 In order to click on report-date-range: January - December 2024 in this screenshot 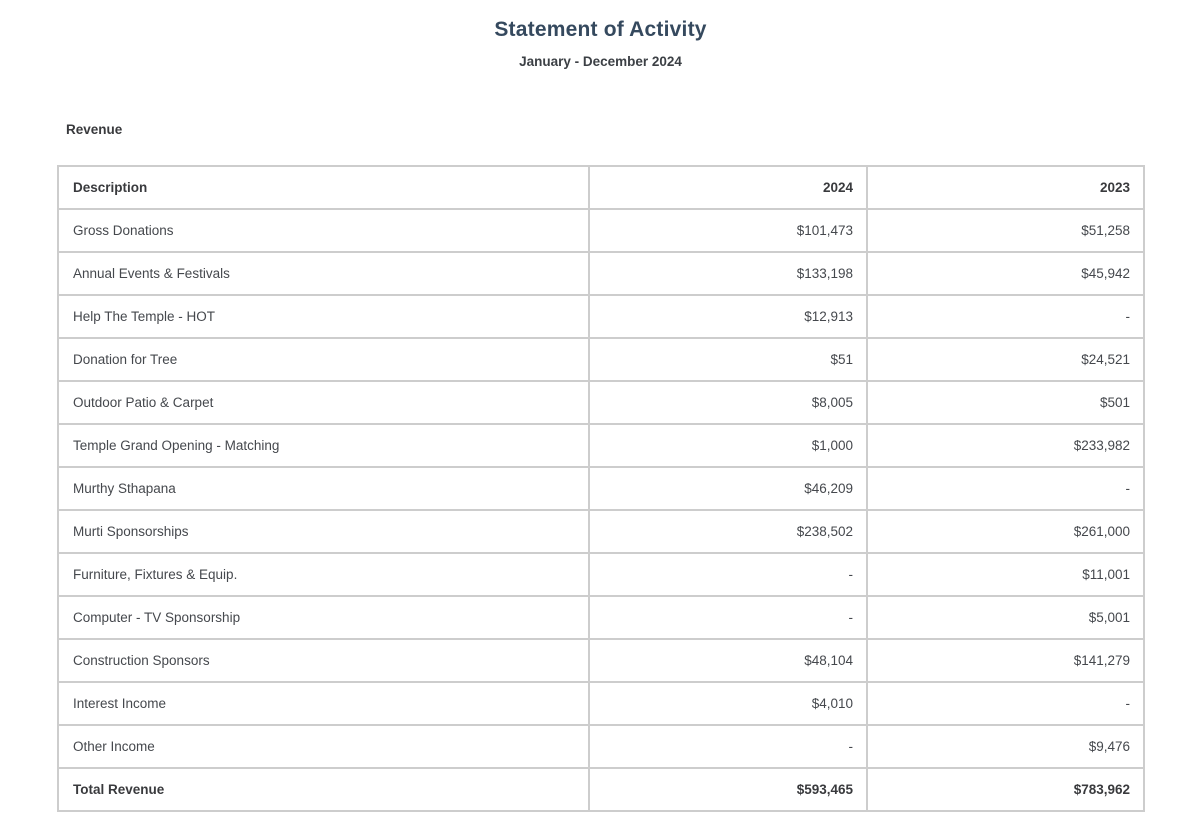, I will do `click(600, 61)`.